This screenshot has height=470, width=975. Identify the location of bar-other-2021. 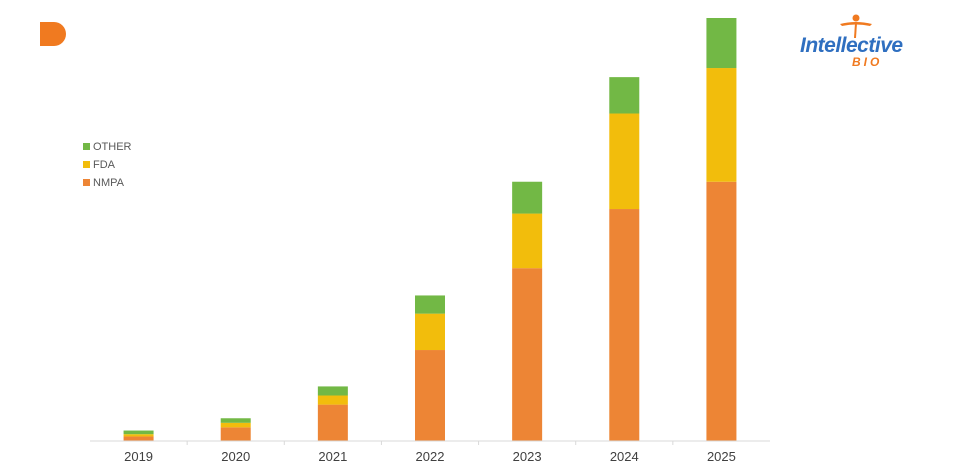
(332, 391).